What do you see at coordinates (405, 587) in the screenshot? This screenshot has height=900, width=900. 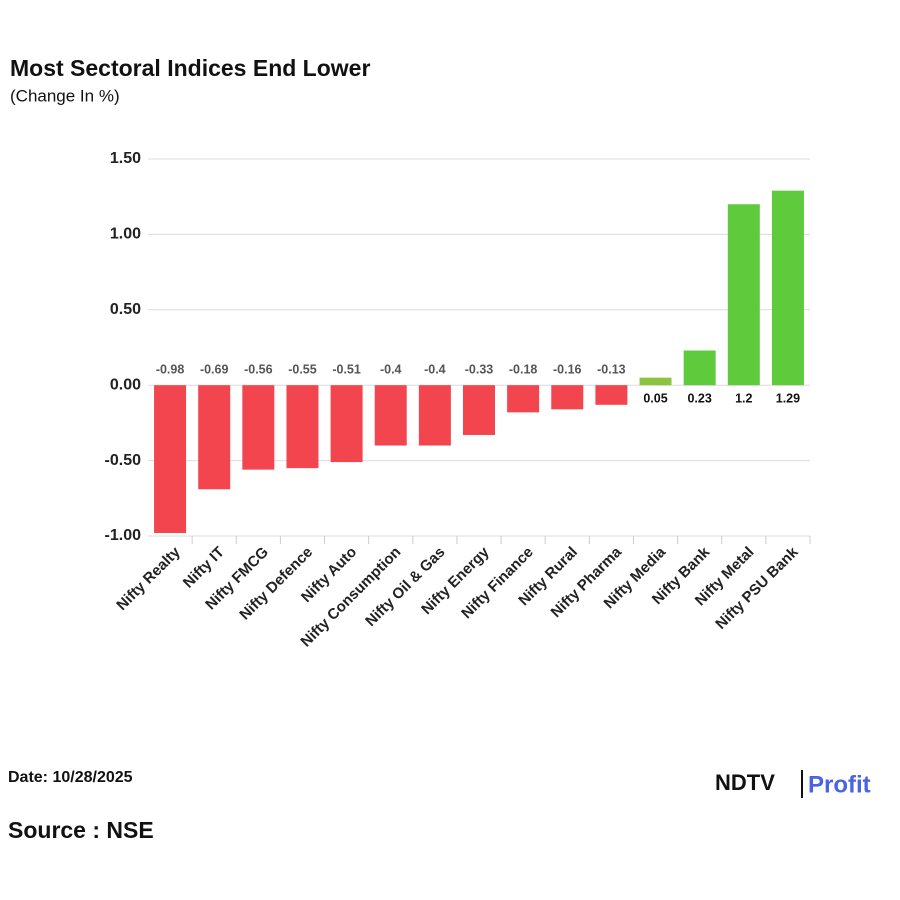 I see `x-tick-label: Nifty Oil & Gas` at bounding box center [405, 587].